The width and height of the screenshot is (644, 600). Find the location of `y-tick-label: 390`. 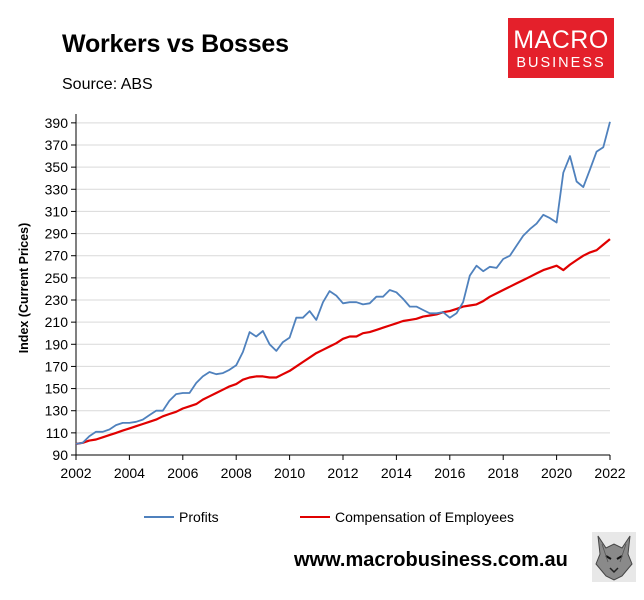

y-tick-label: 390 is located at coordinates (57, 123).